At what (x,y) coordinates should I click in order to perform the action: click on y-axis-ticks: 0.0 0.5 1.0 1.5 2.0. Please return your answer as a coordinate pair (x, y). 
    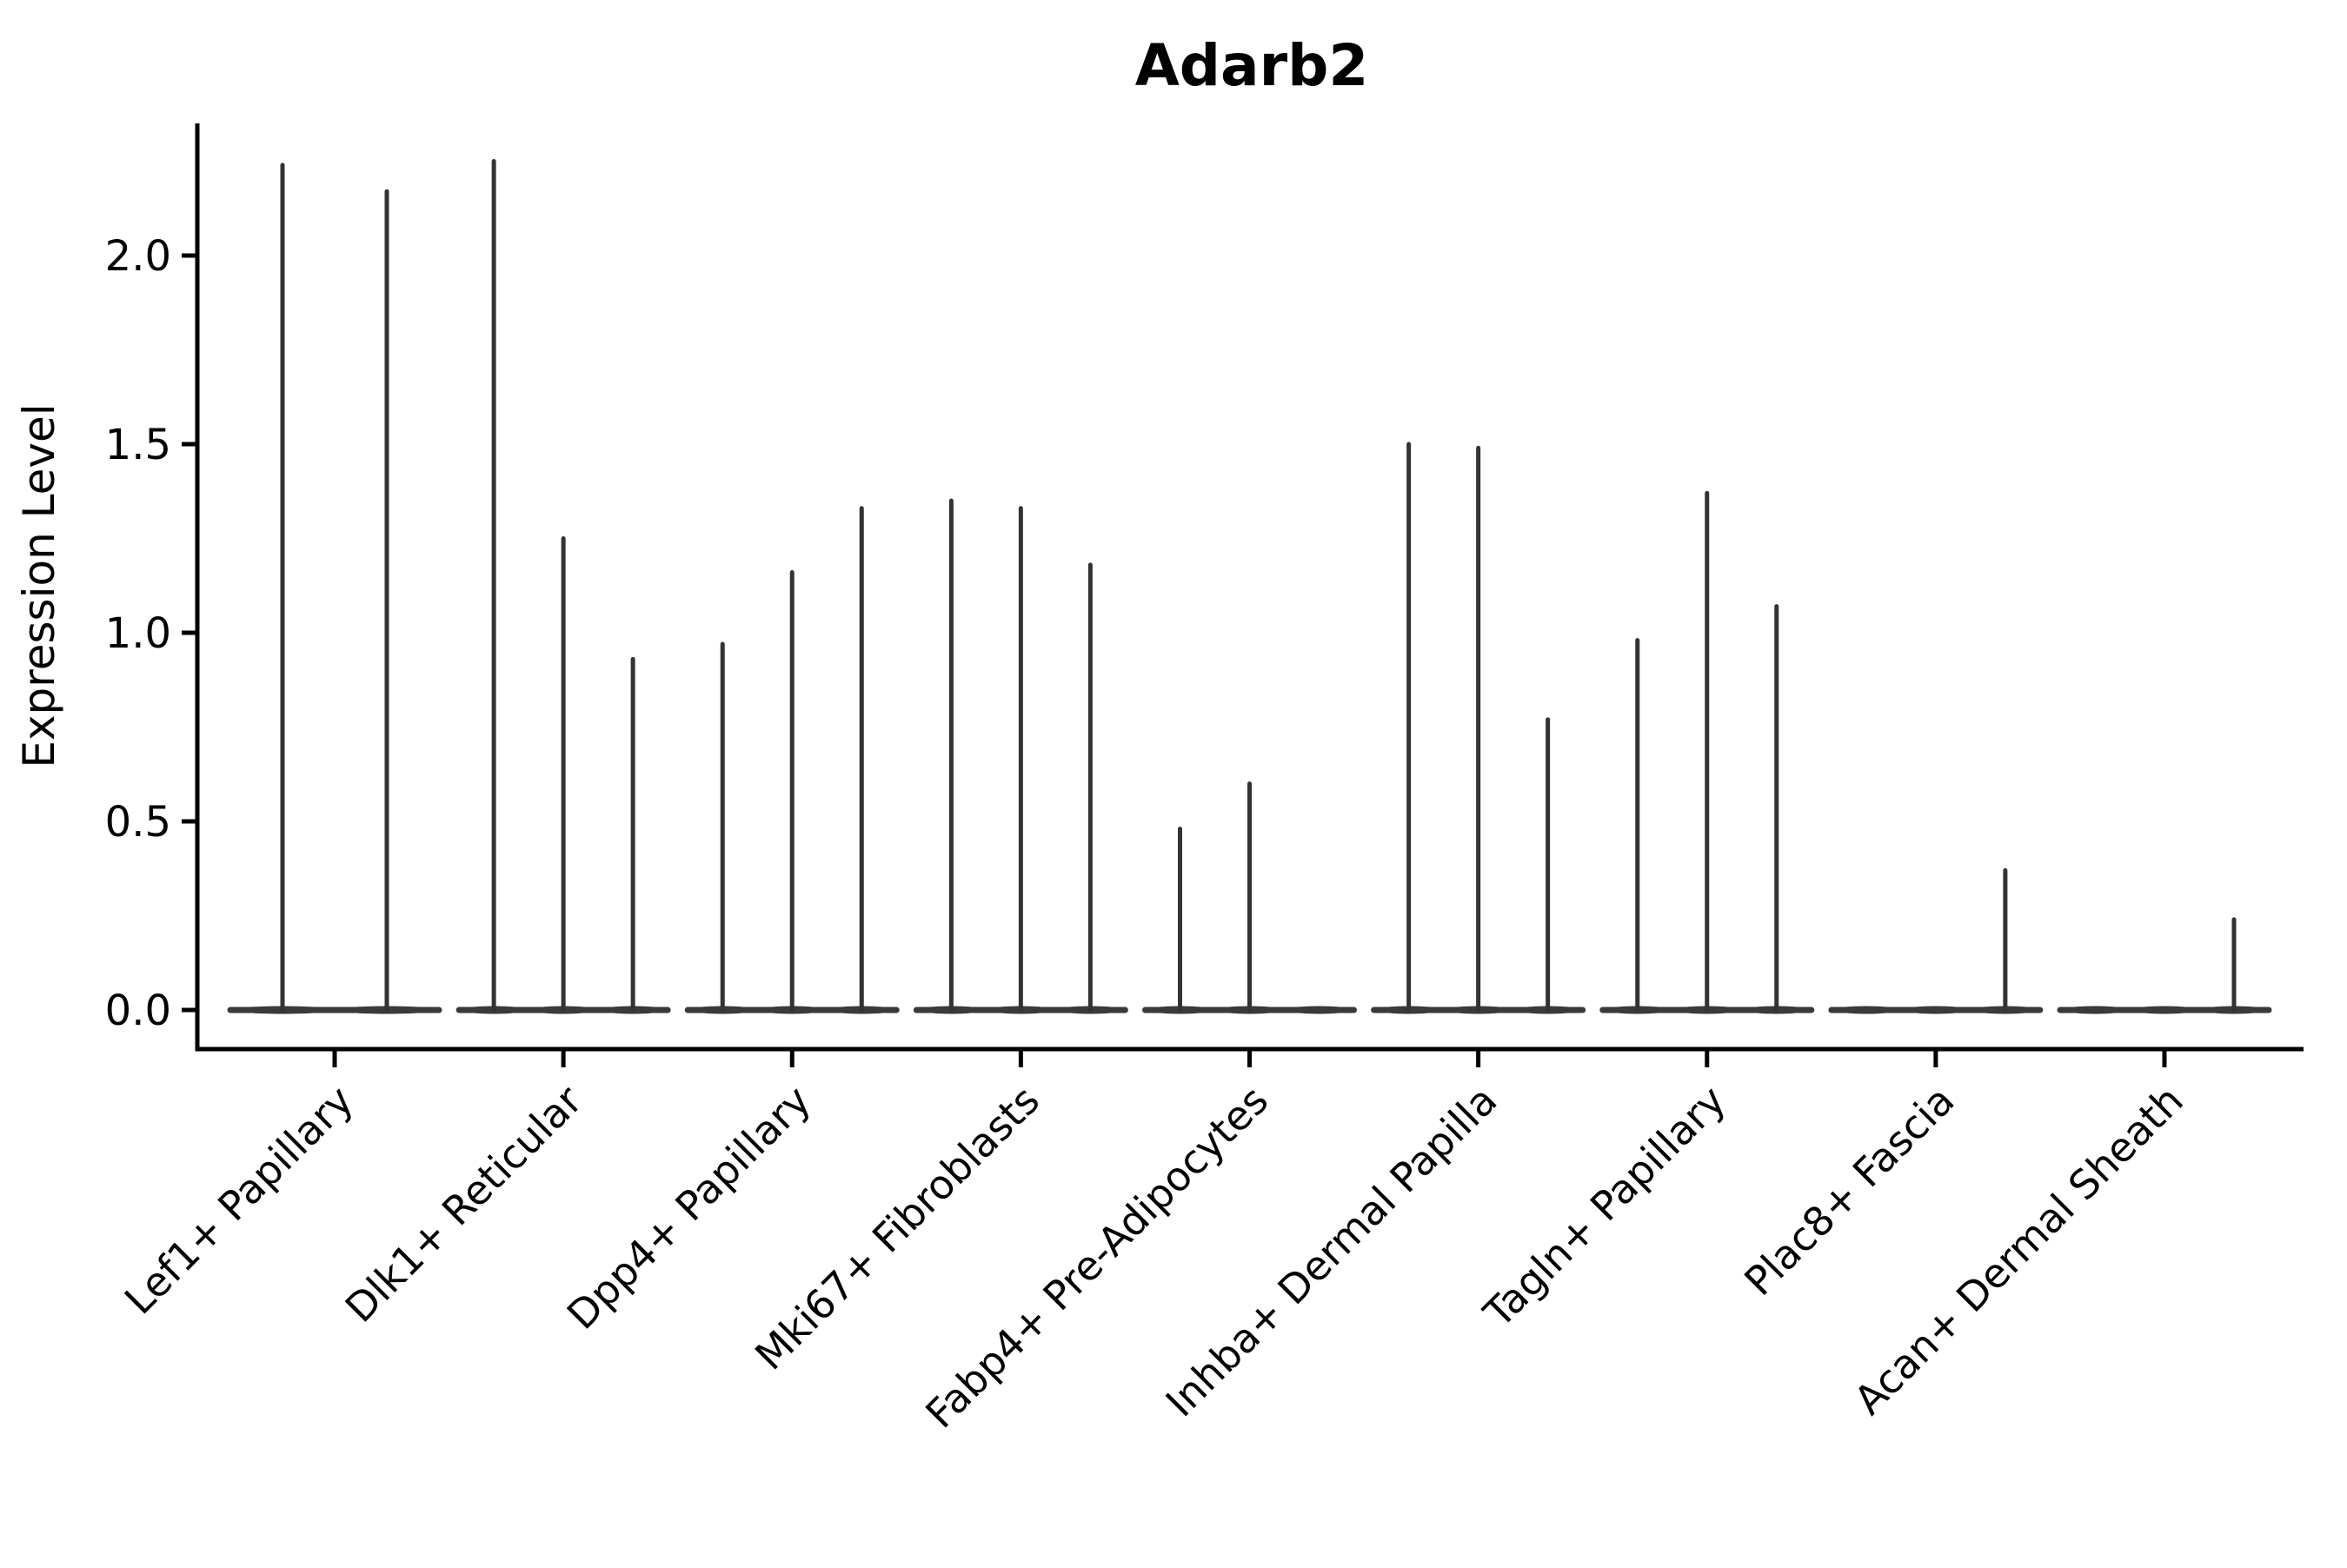
    Looking at the image, I should click on (151, 633).